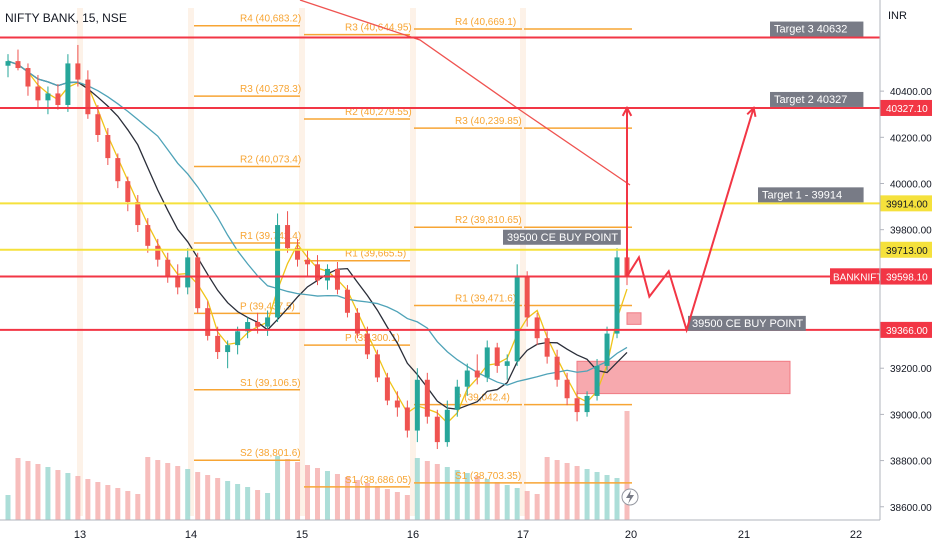 The height and width of the screenshot is (550, 932). I want to click on lightning-icon, so click(630, 497).